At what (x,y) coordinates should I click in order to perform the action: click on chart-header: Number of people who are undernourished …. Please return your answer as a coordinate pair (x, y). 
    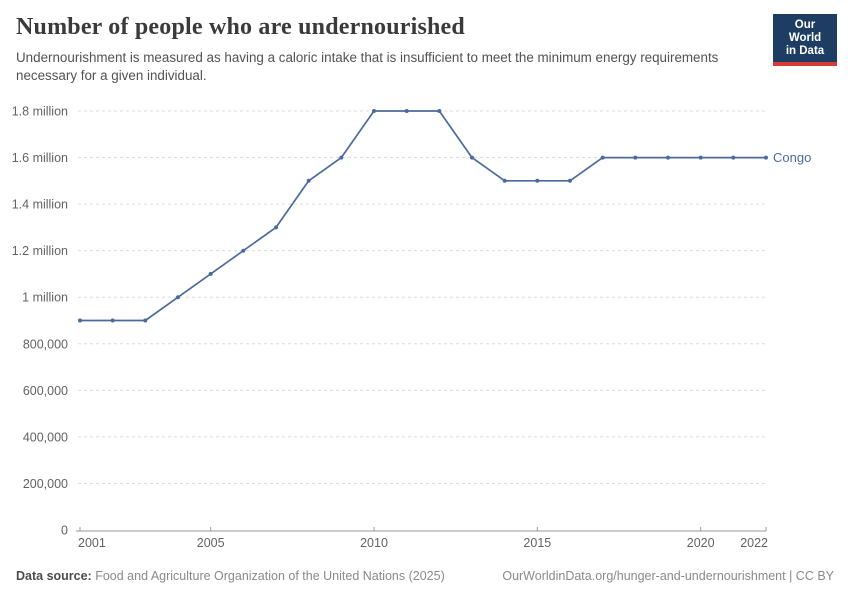
    Looking at the image, I should click on (386, 49).